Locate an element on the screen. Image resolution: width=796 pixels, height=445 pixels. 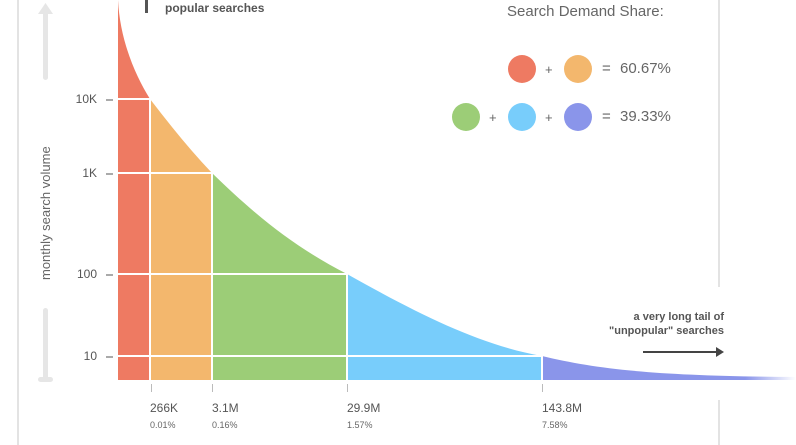
segment-blue is located at coordinates (444, 327).